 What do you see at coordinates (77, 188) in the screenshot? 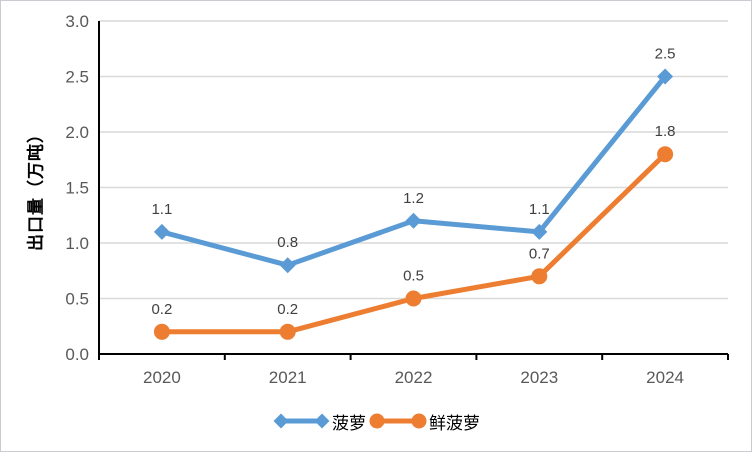
I see `y-tick-label: 1.5` at bounding box center [77, 188].